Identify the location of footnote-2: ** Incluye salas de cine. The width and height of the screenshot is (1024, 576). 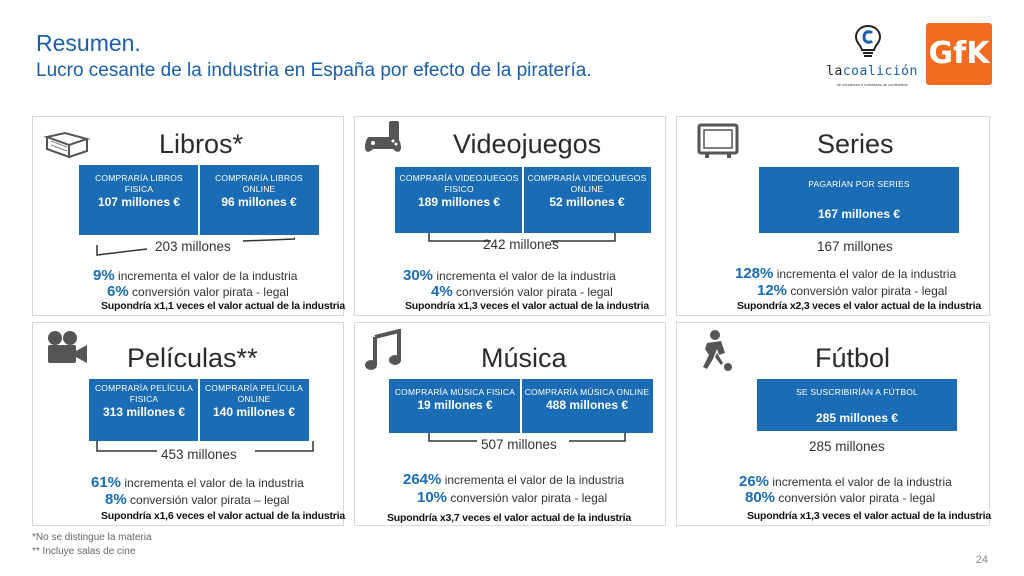
(84, 551).